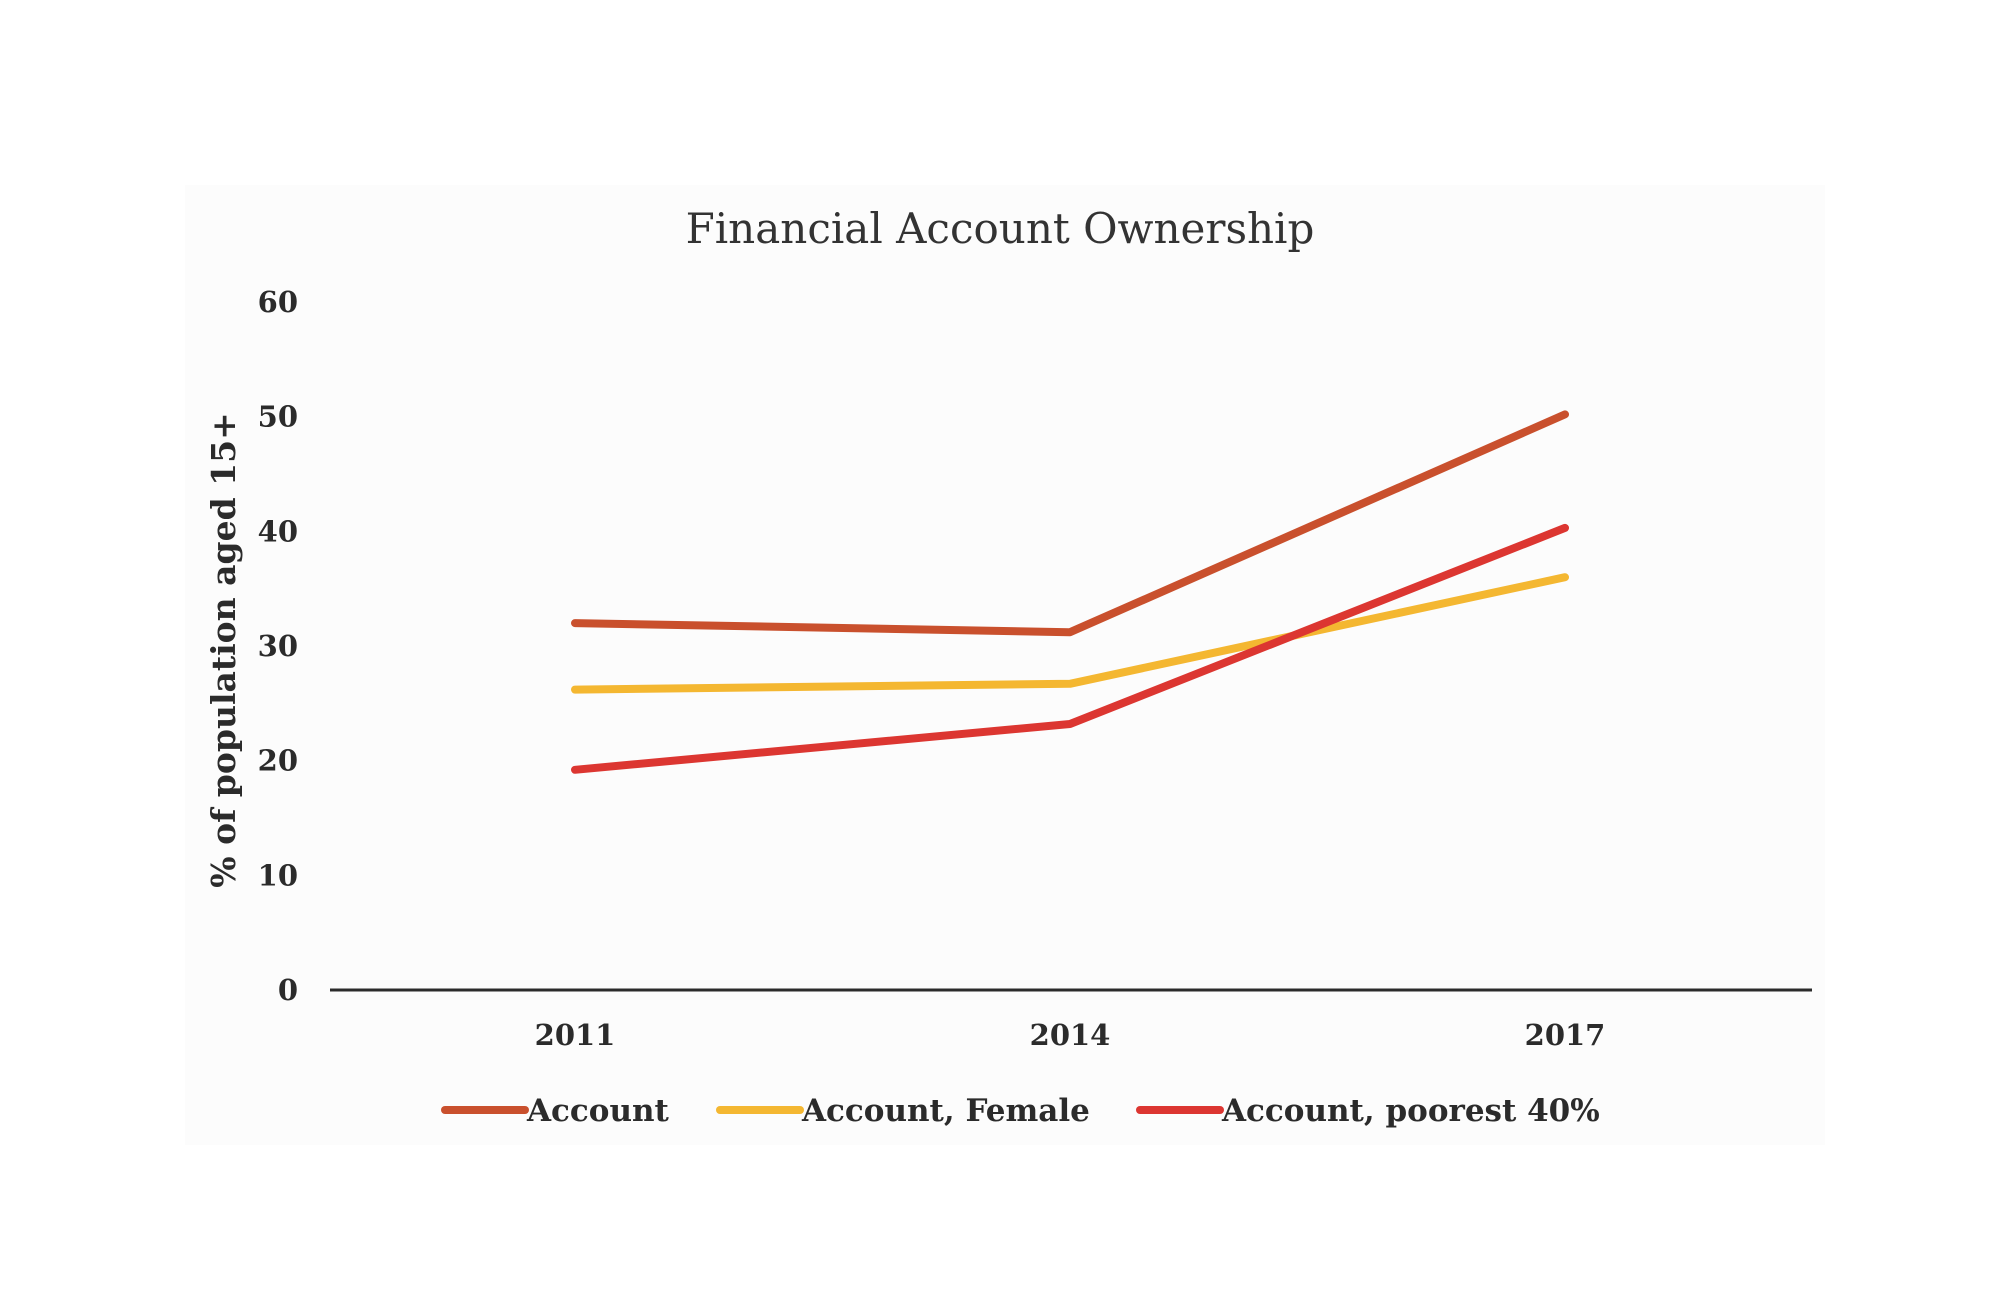 The height and width of the screenshot is (1308, 1999). I want to click on legend-label-0: Account, so click(598, 1111).